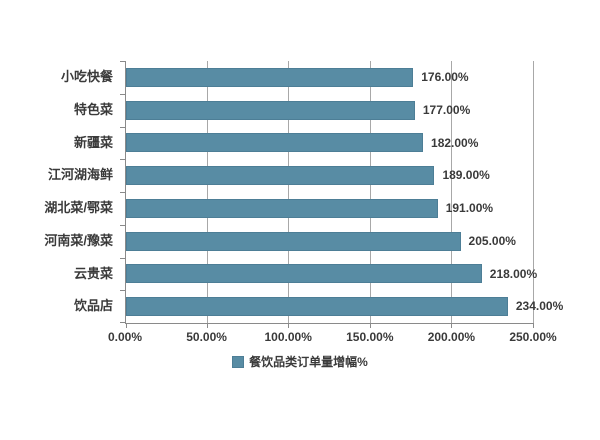 The width and height of the screenshot is (600, 440). Describe the element at coordinates (370, 337) in the screenshot. I see `x-tick-label: 150.00%` at that location.